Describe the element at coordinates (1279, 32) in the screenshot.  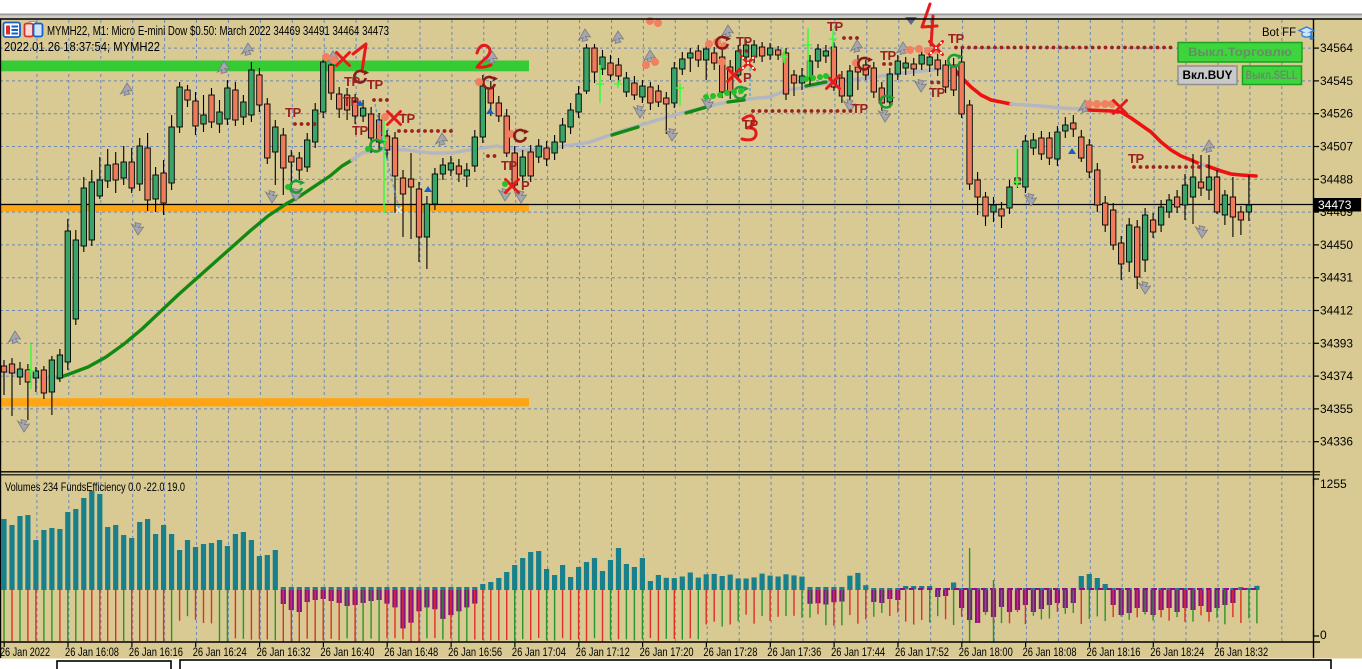
I see `svg-text: Bot FF` at that location.